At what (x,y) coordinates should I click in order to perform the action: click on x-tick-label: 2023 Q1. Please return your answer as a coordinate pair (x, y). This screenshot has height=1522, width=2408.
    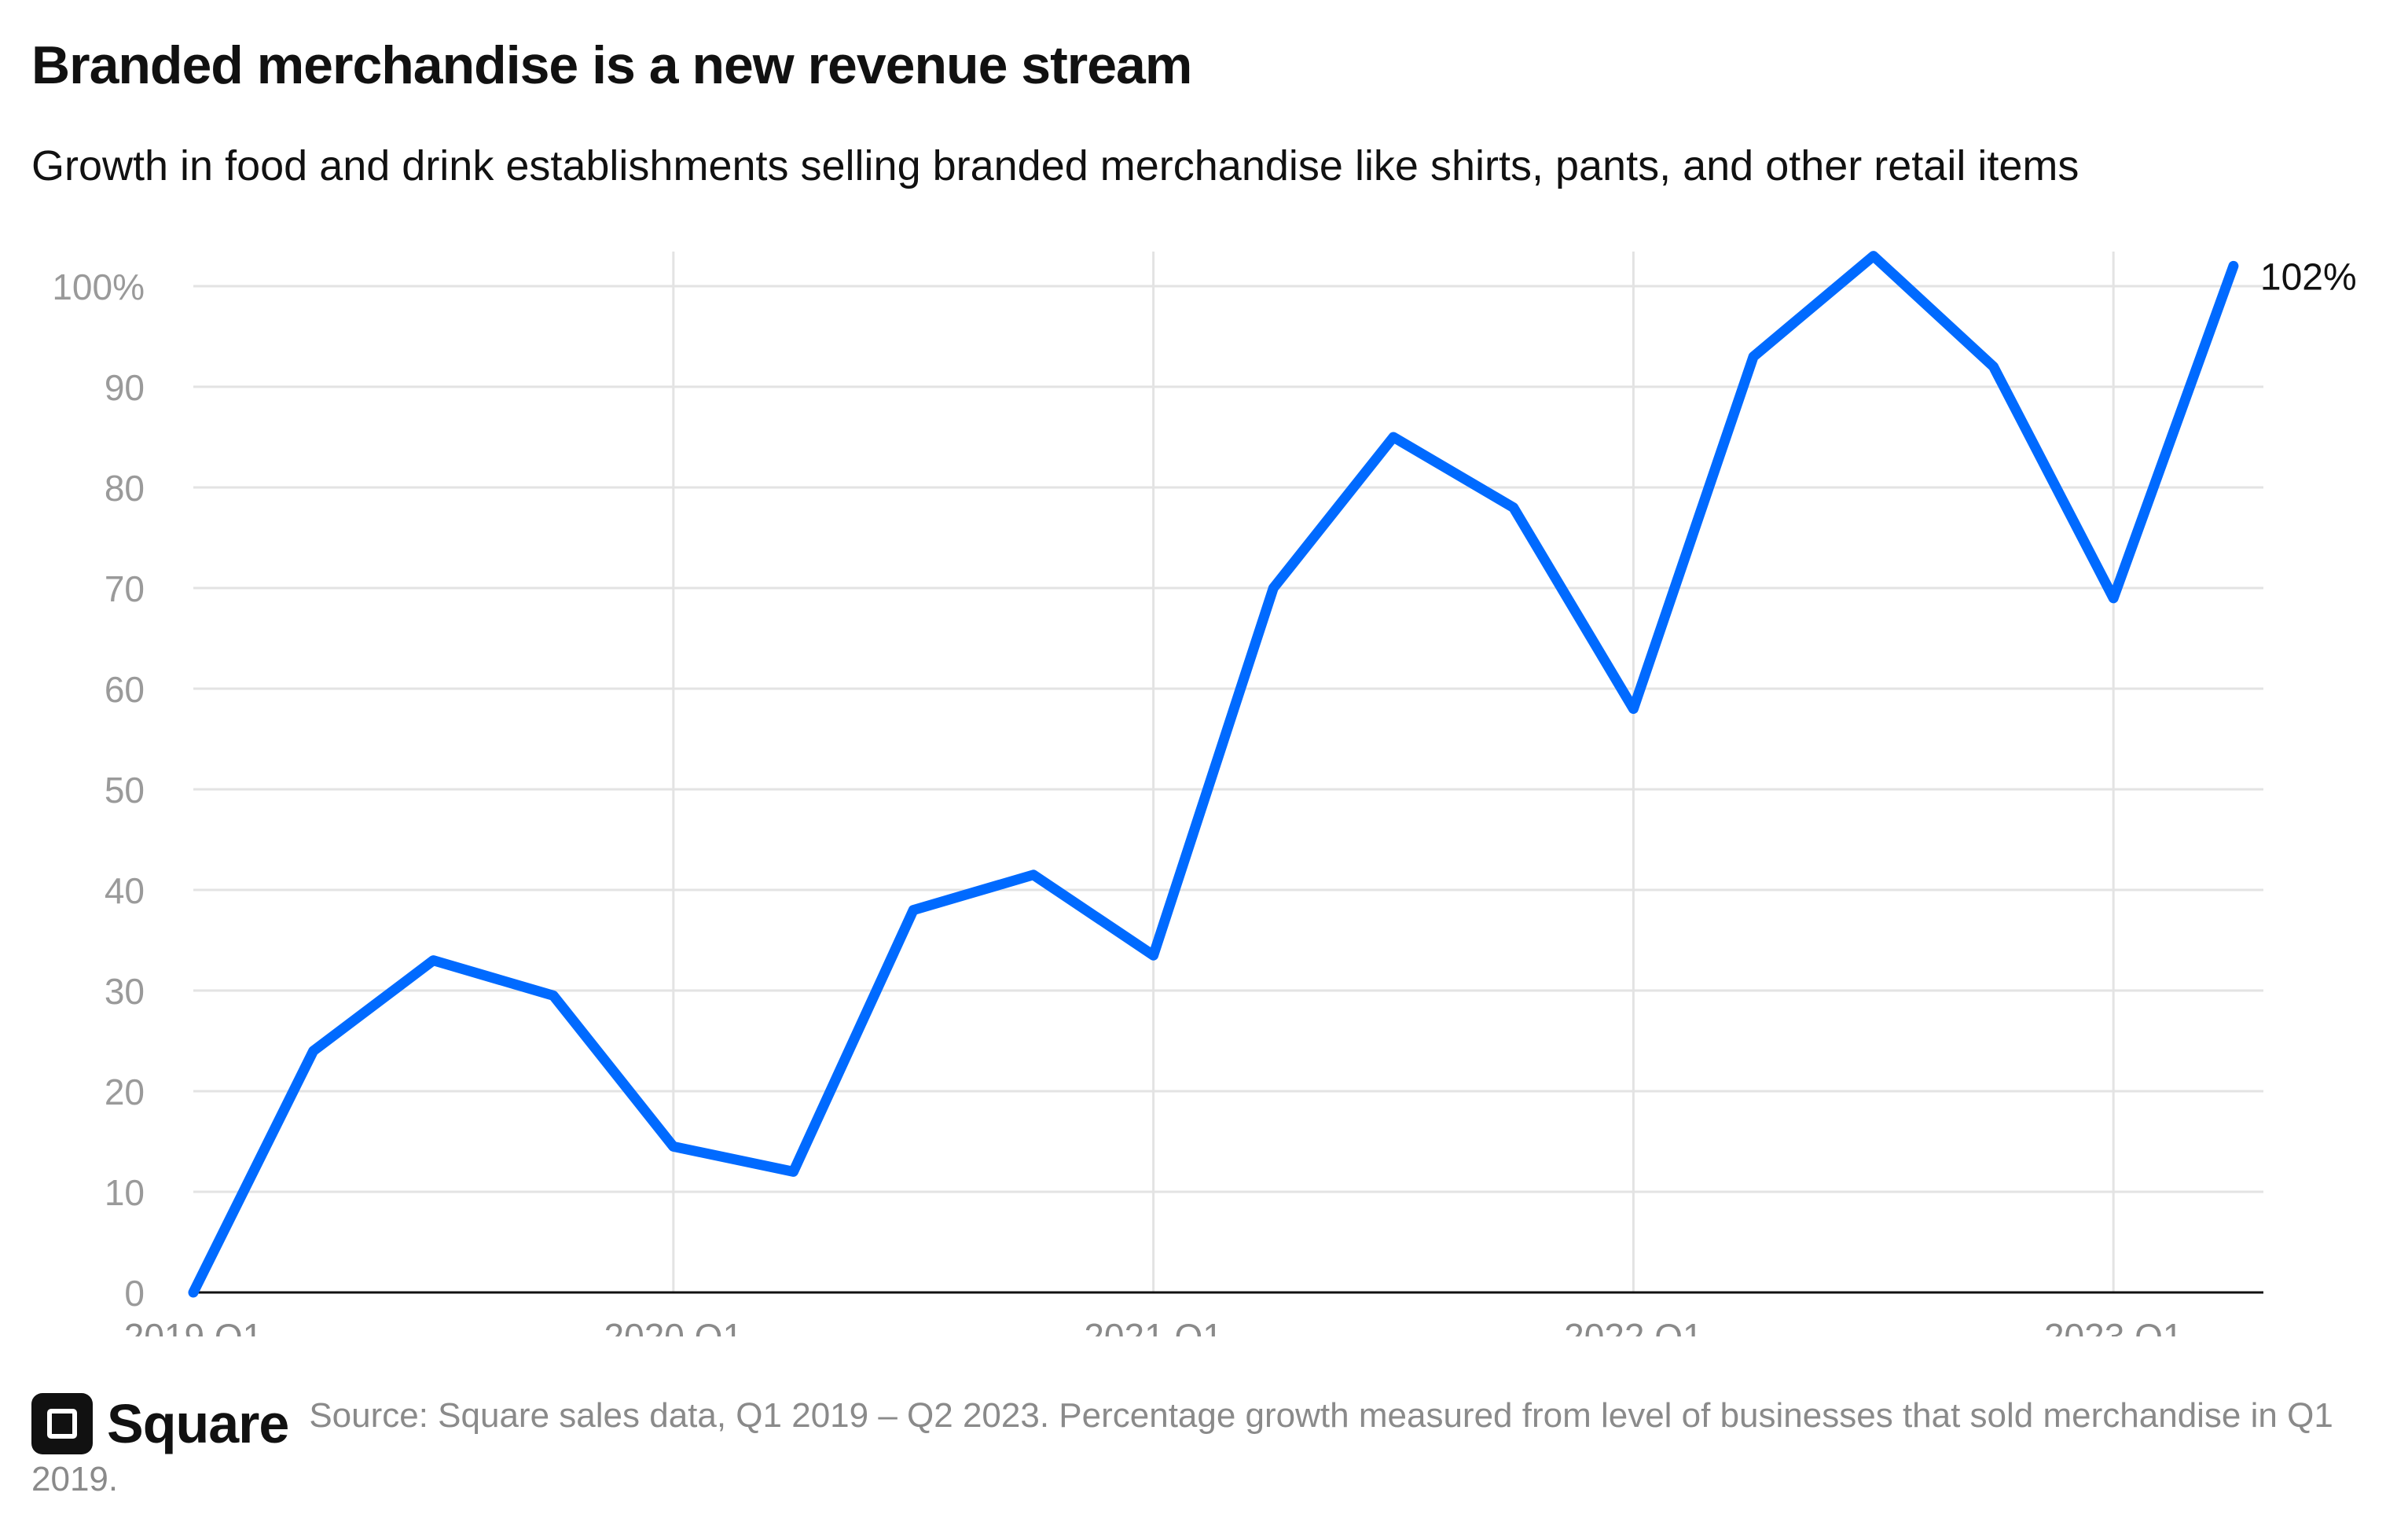
    Looking at the image, I should click on (2113, 1326).